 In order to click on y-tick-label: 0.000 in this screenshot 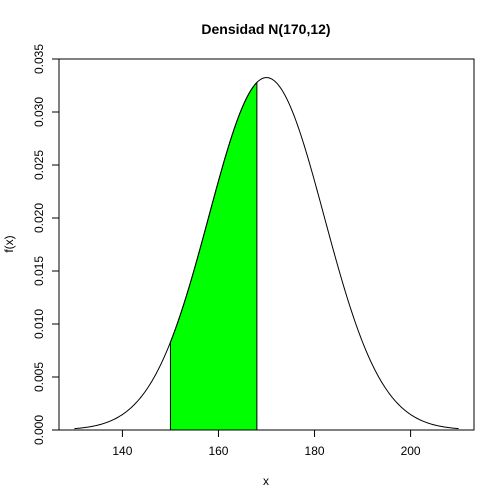, I will do `click(39, 430)`.